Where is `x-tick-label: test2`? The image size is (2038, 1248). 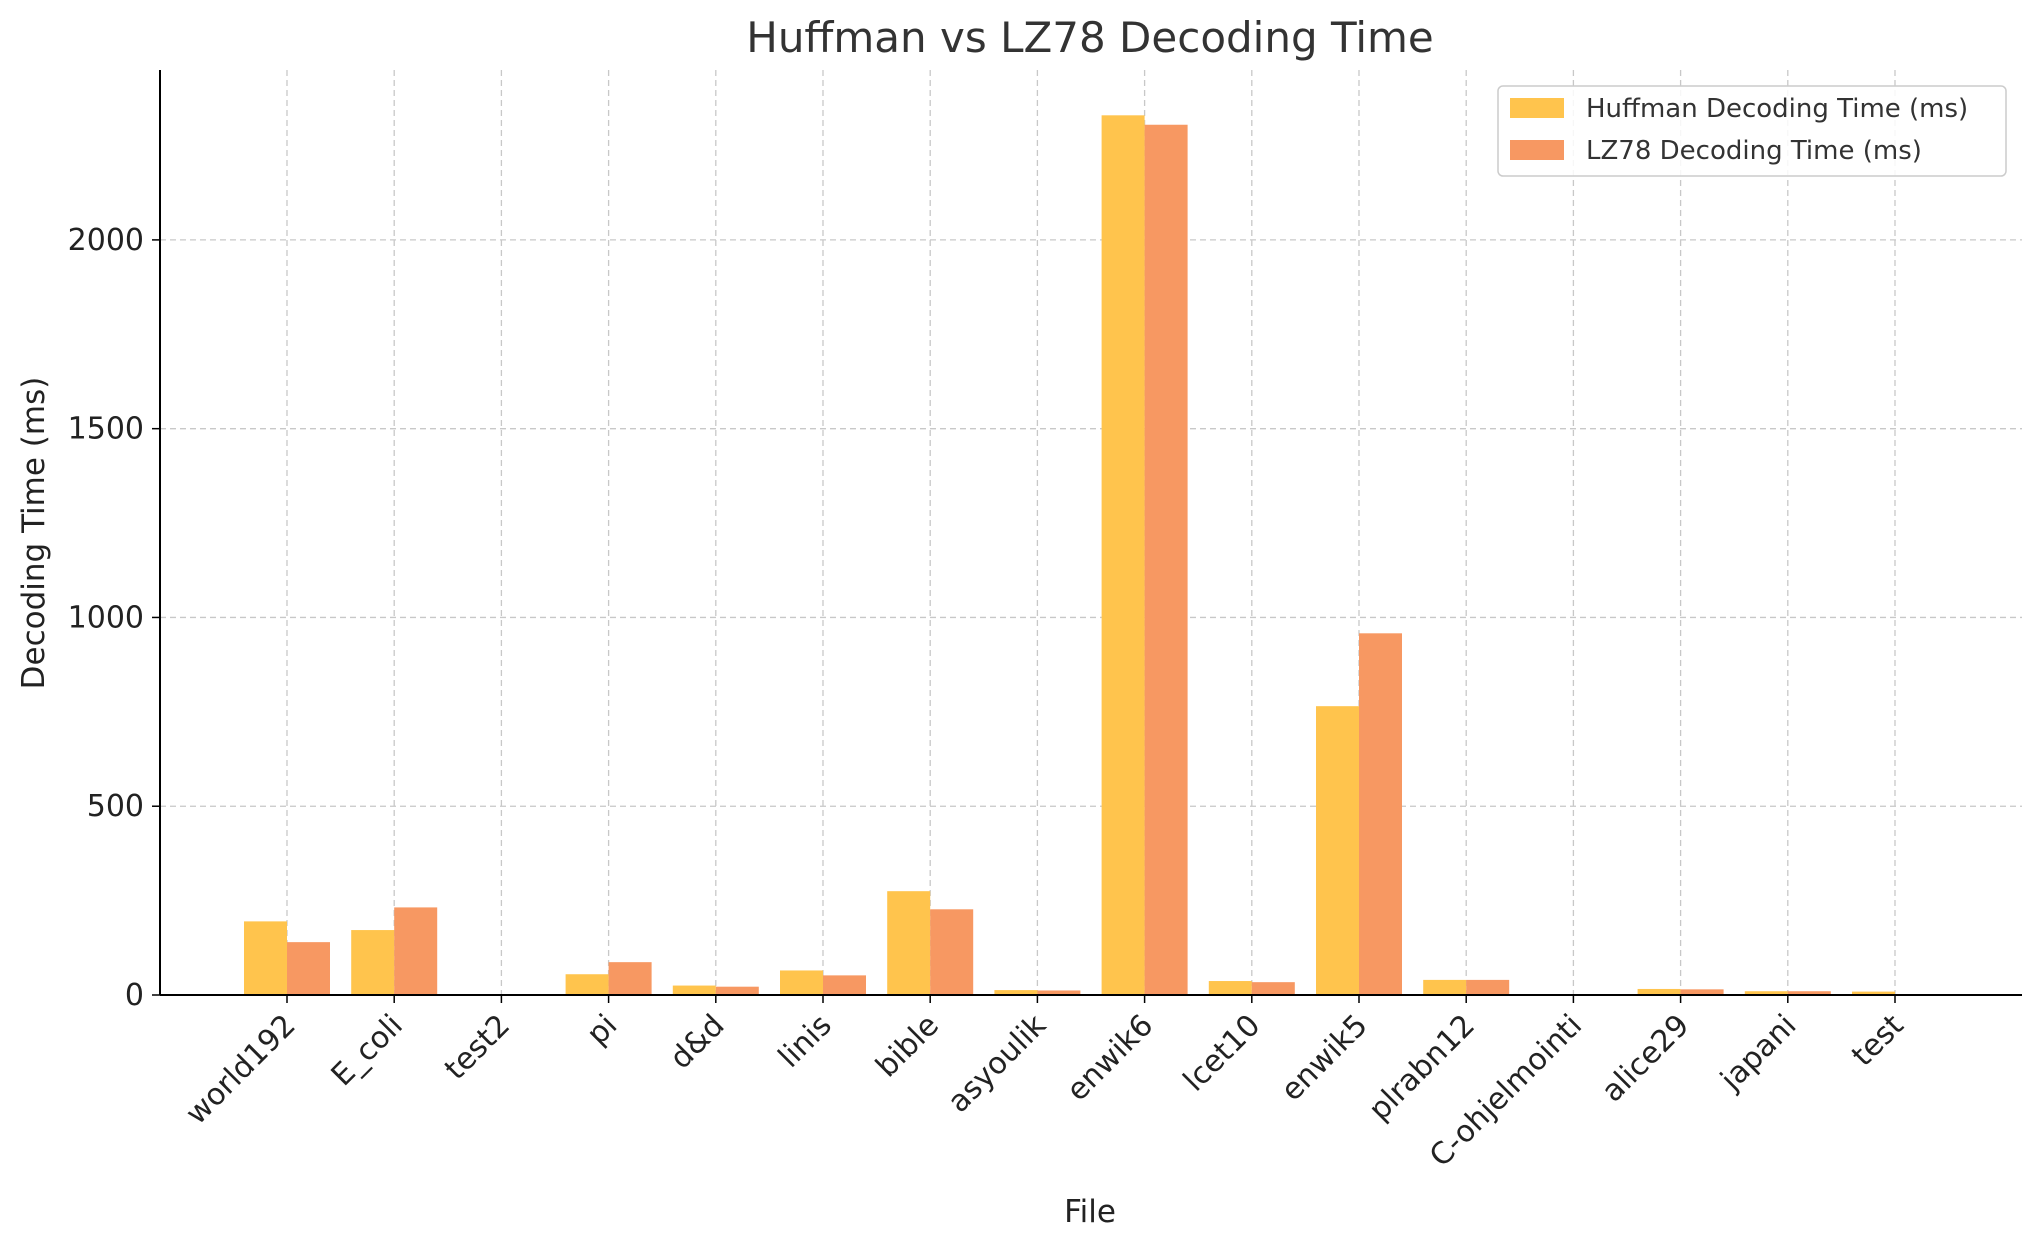
x-tick-label: test2 is located at coordinates (477, 1047).